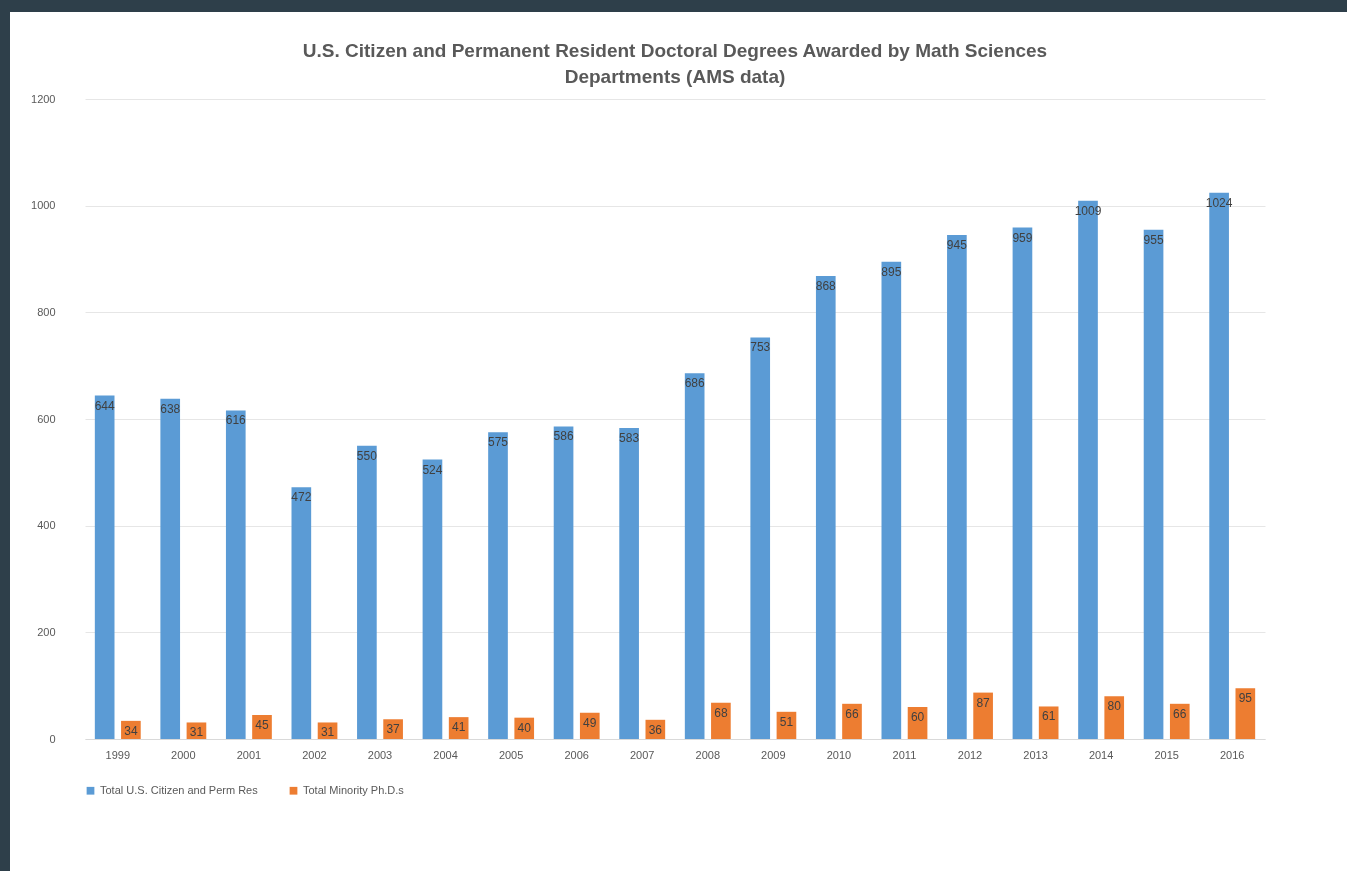  What do you see at coordinates (524, 727) in the screenshot?
I see `data-label: 40` at bounding box center [524, 727].